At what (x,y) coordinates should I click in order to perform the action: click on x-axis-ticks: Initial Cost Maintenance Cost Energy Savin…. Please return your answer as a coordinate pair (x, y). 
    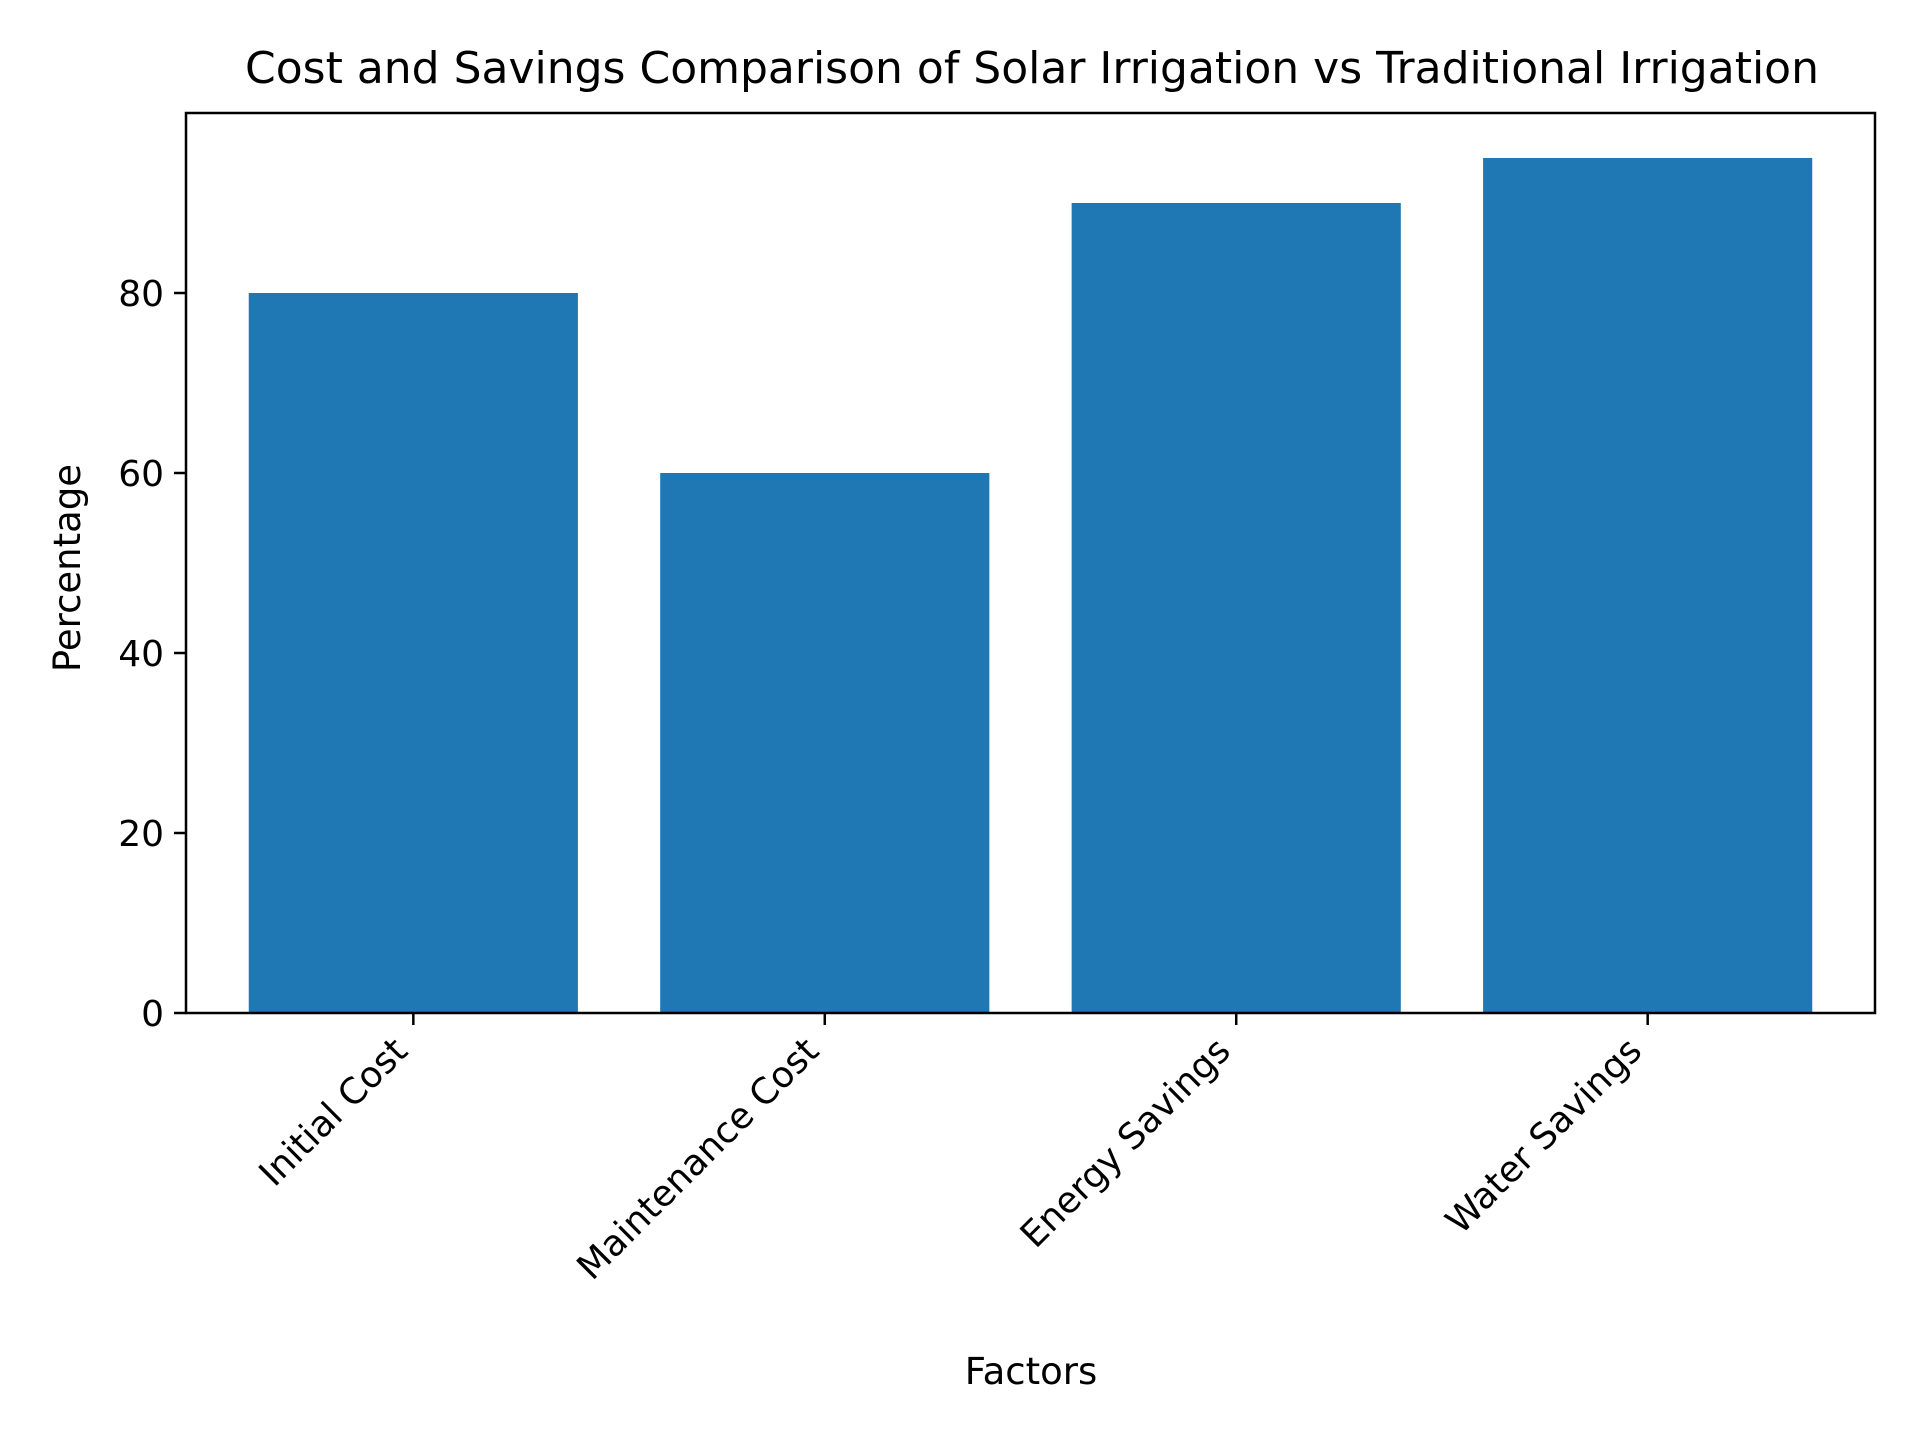
    Looking at the image, I should click on (951, 1150).